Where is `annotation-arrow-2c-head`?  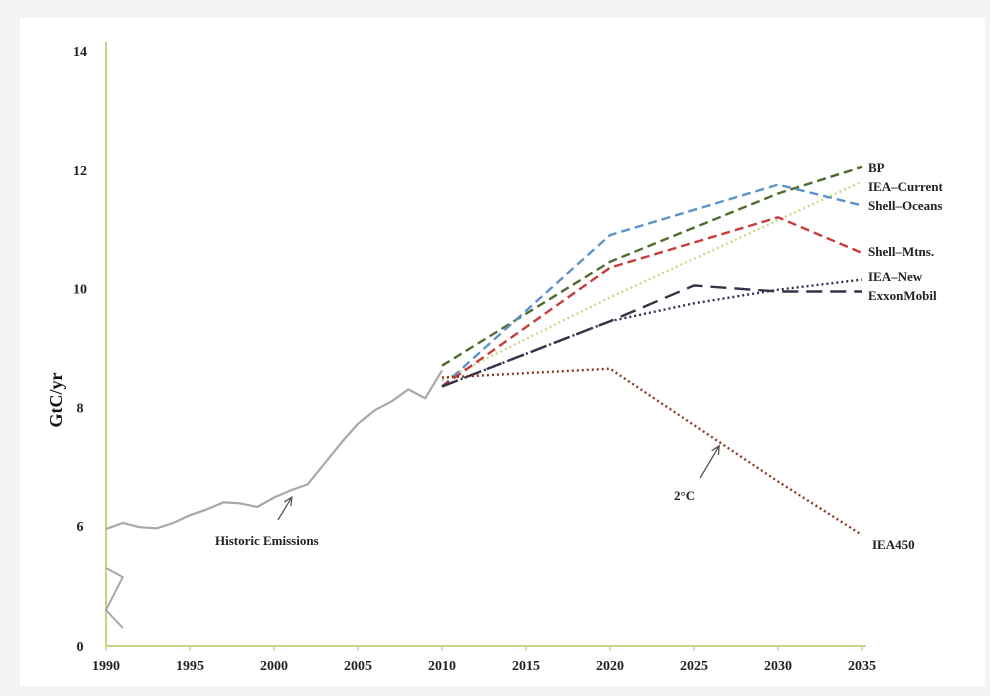
annotation-arrow-2c-head is located at coordinates (715, 449).